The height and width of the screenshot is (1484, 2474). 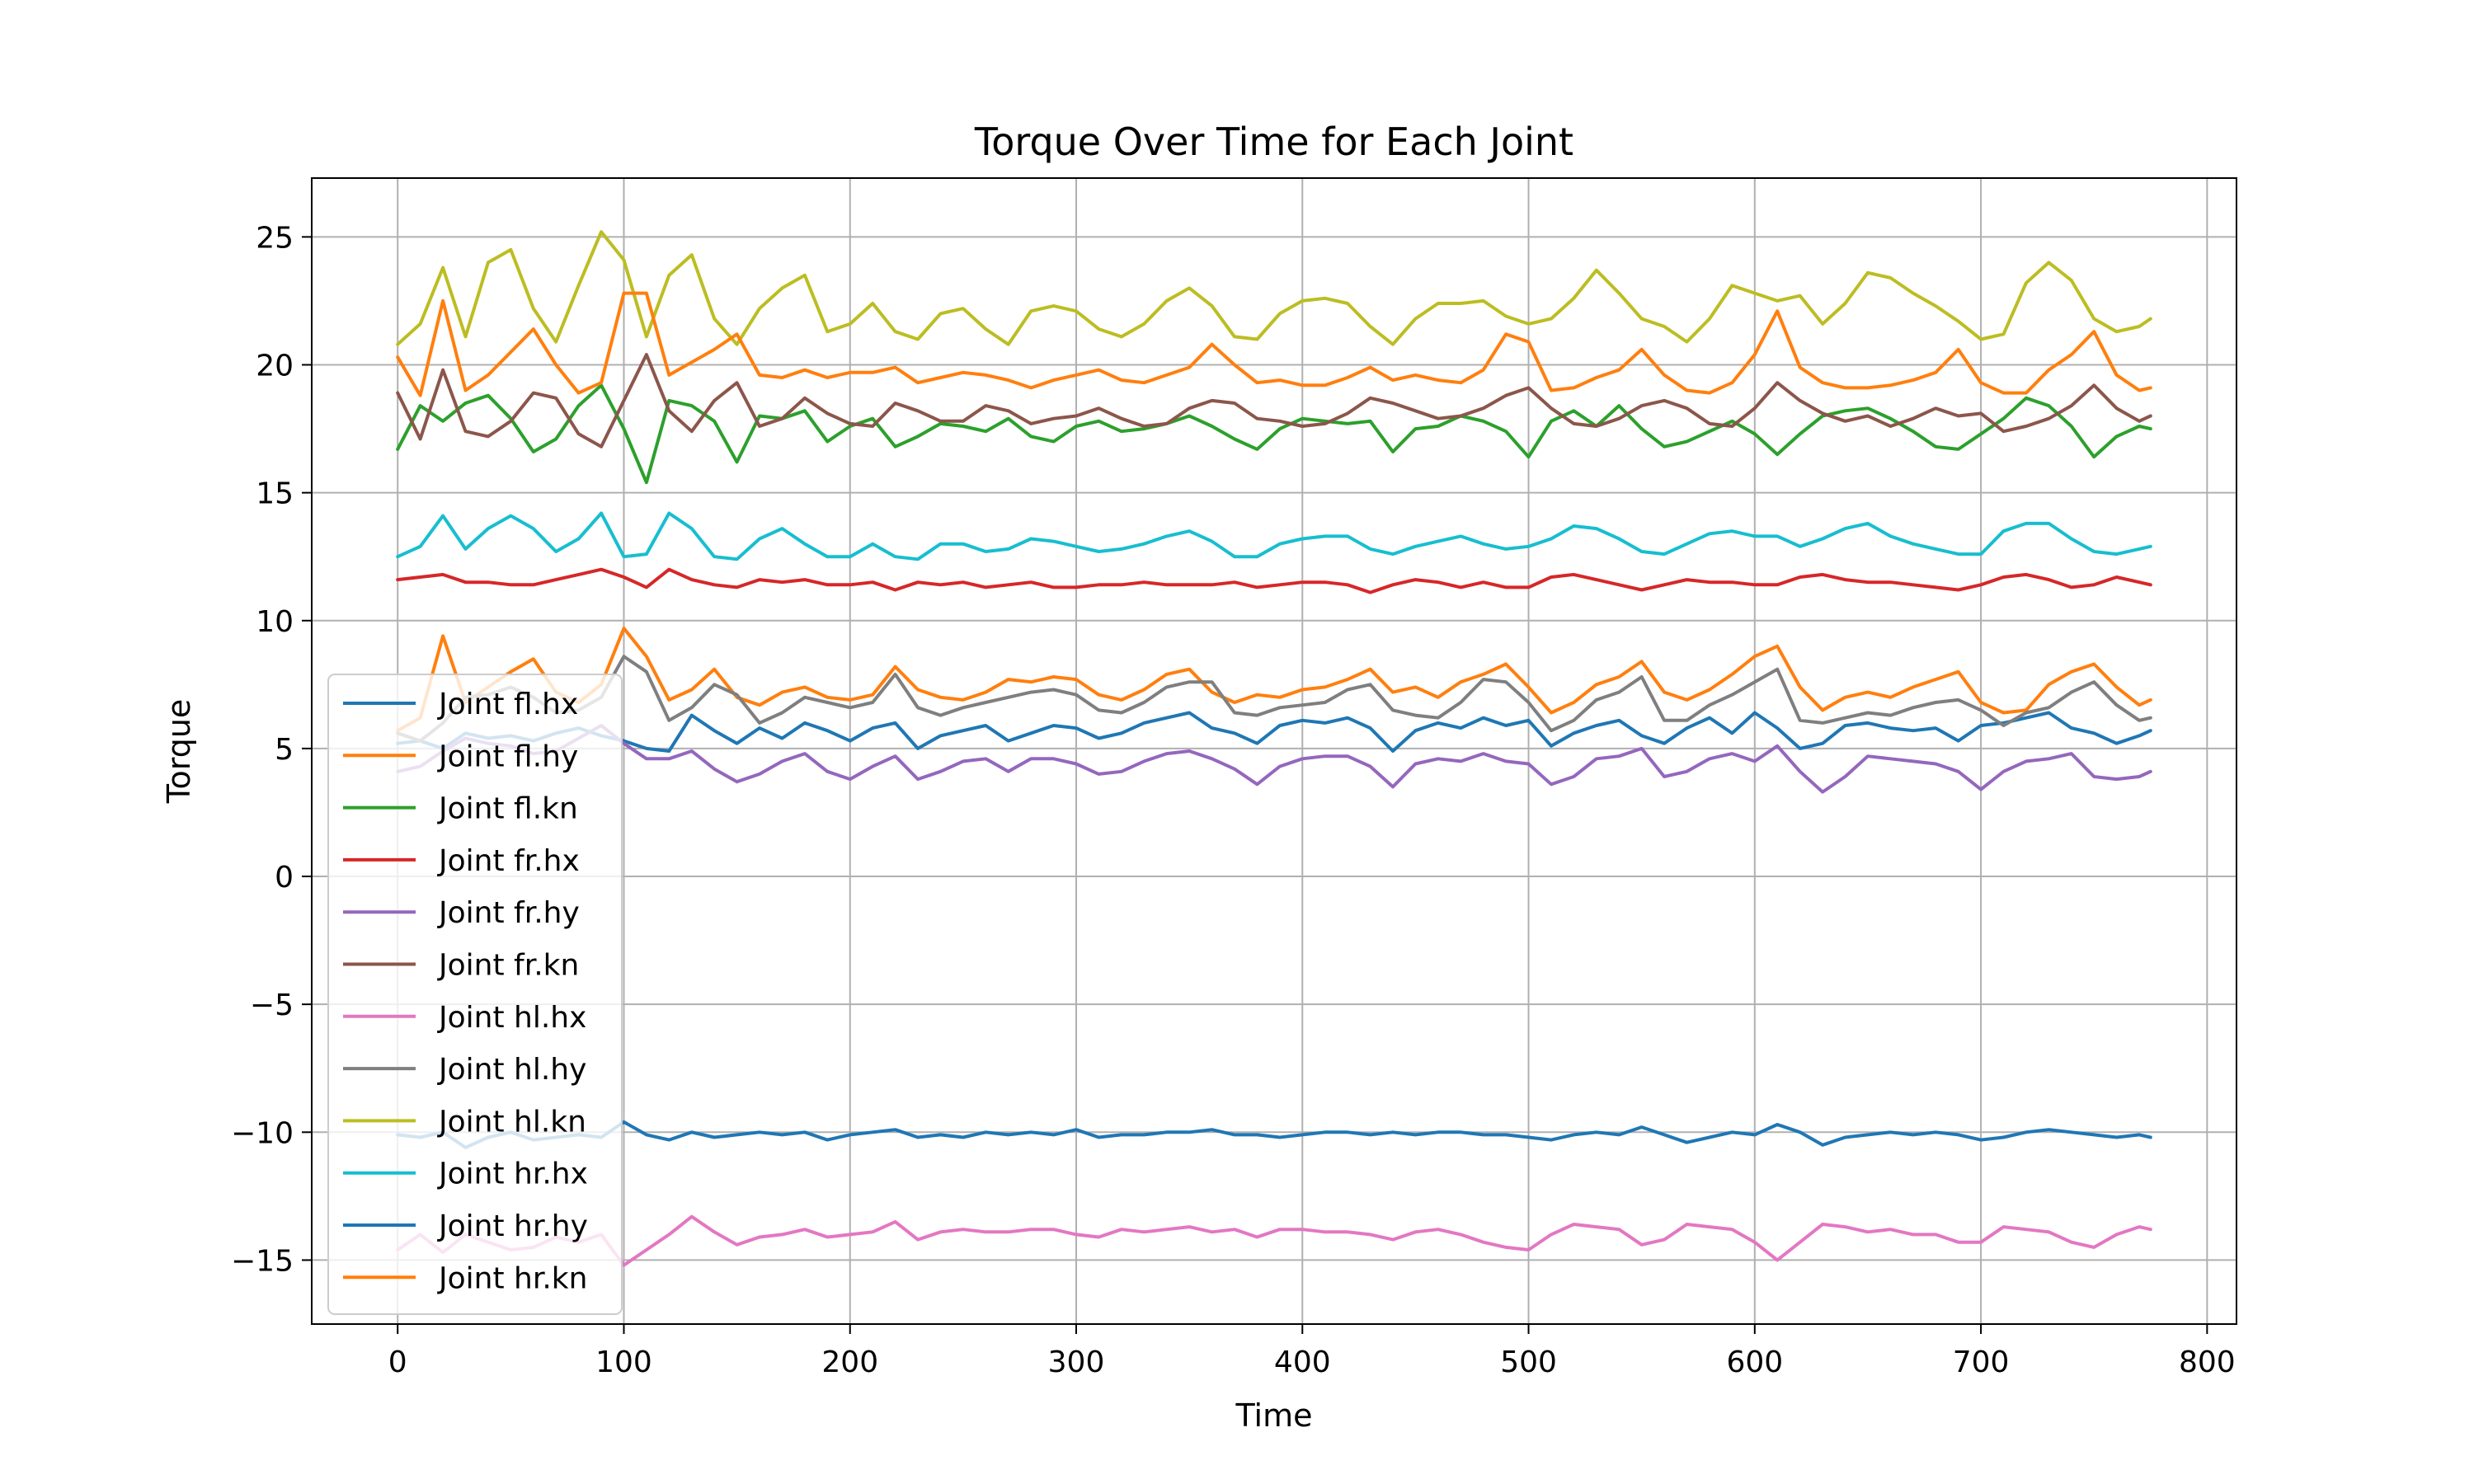 What do you see at coordinates (275, 238) in the screenshot?
I see `y-tick-label: 25` at bounding box center [275, 238].